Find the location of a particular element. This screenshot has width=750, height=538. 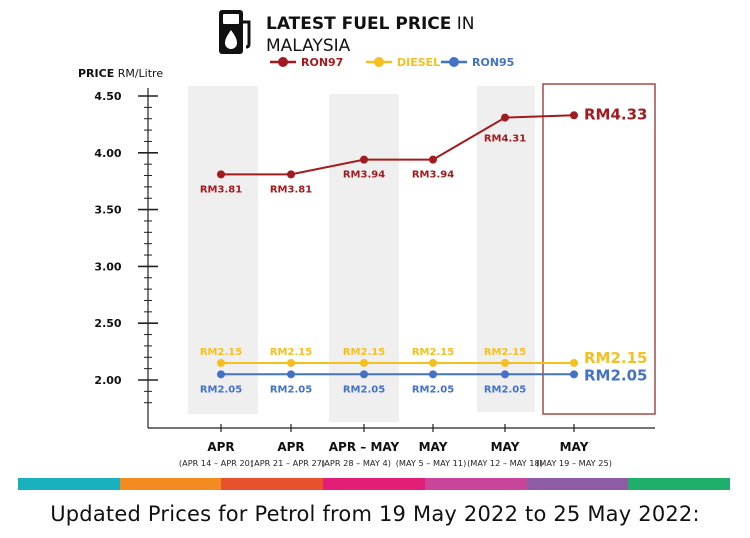

x-subcategory-label: (MAY 19 – MAY 25) is located at coordinates (574, 463).